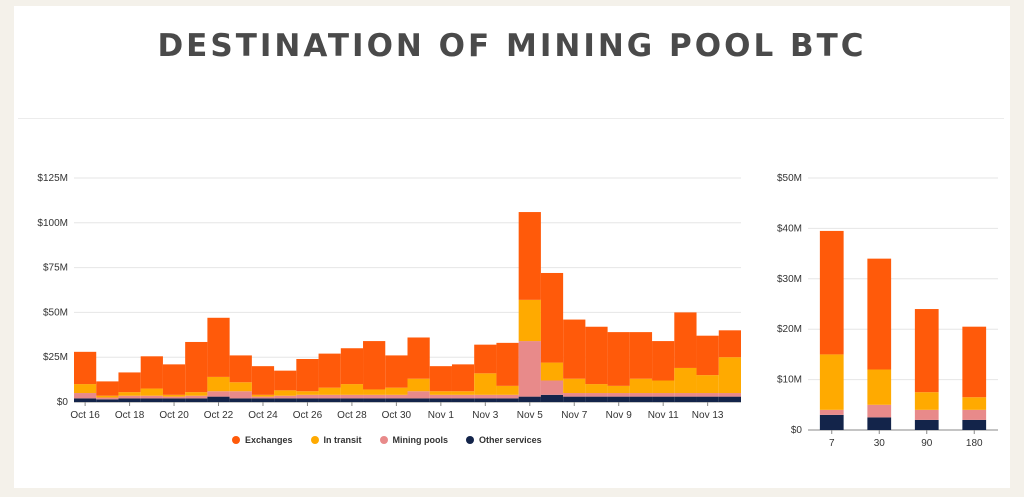 The width and height of the screenshot is (1024, 497). Describe the element at coordinates (383, 440) in the screenshot. I see `legend-swatch-mining-pools` at that location.